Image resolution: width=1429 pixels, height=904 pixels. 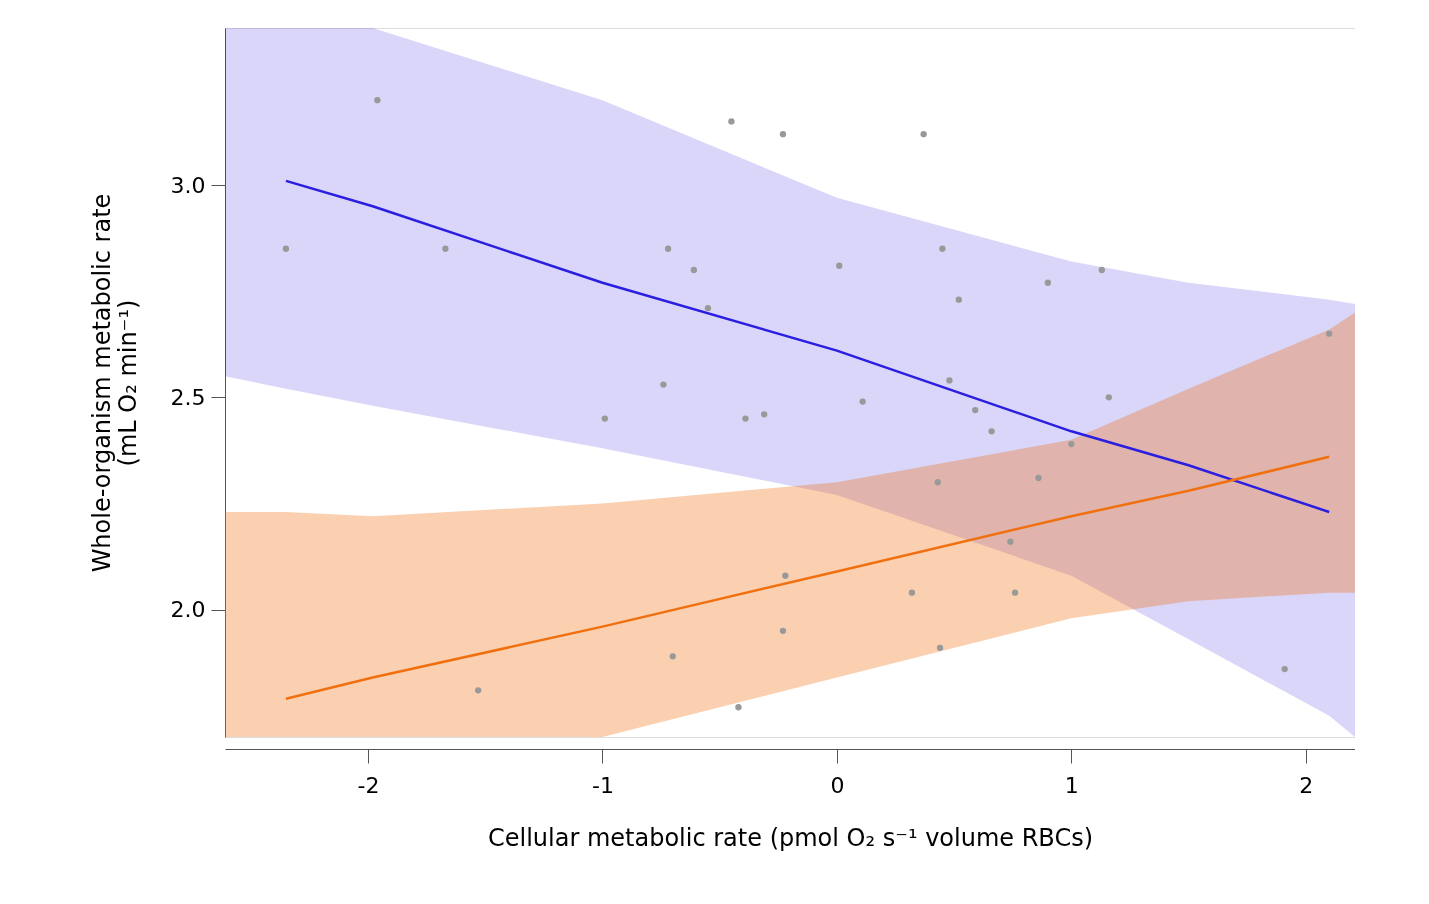 What do you see at coordinates (188, 397) in the screenshot?
I see `y-tick-label: 2.5` at bounding box center [188, 397].